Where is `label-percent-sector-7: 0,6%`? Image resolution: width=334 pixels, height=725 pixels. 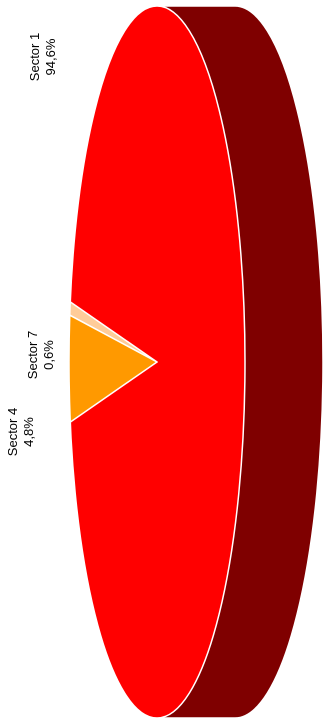
label-percent-sector-7: 0,6% is located at coordinates (48, 355).